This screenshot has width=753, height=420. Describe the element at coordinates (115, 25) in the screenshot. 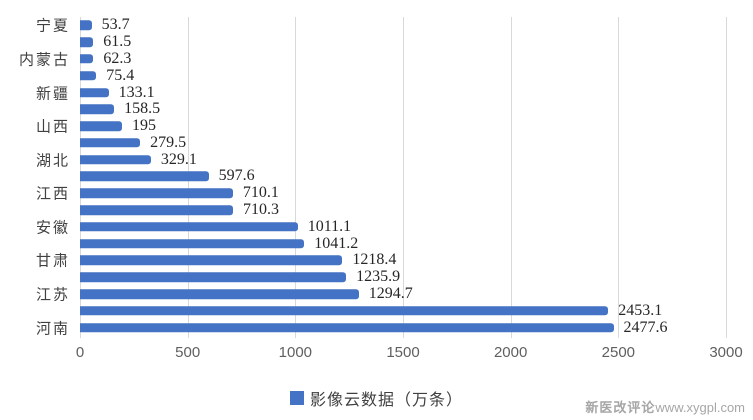

I see `value-label: 53.7` at that location.